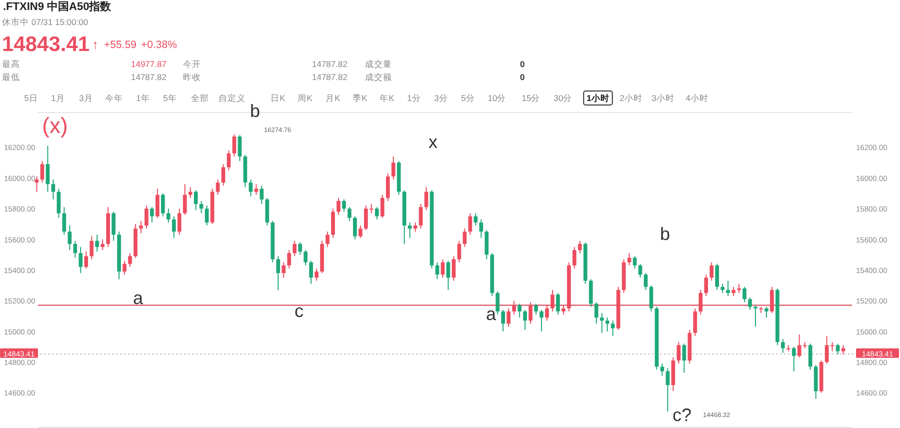  Describe the element at coordinates (598, 98) in the screenshot. I see `text: 1小时` at that location.